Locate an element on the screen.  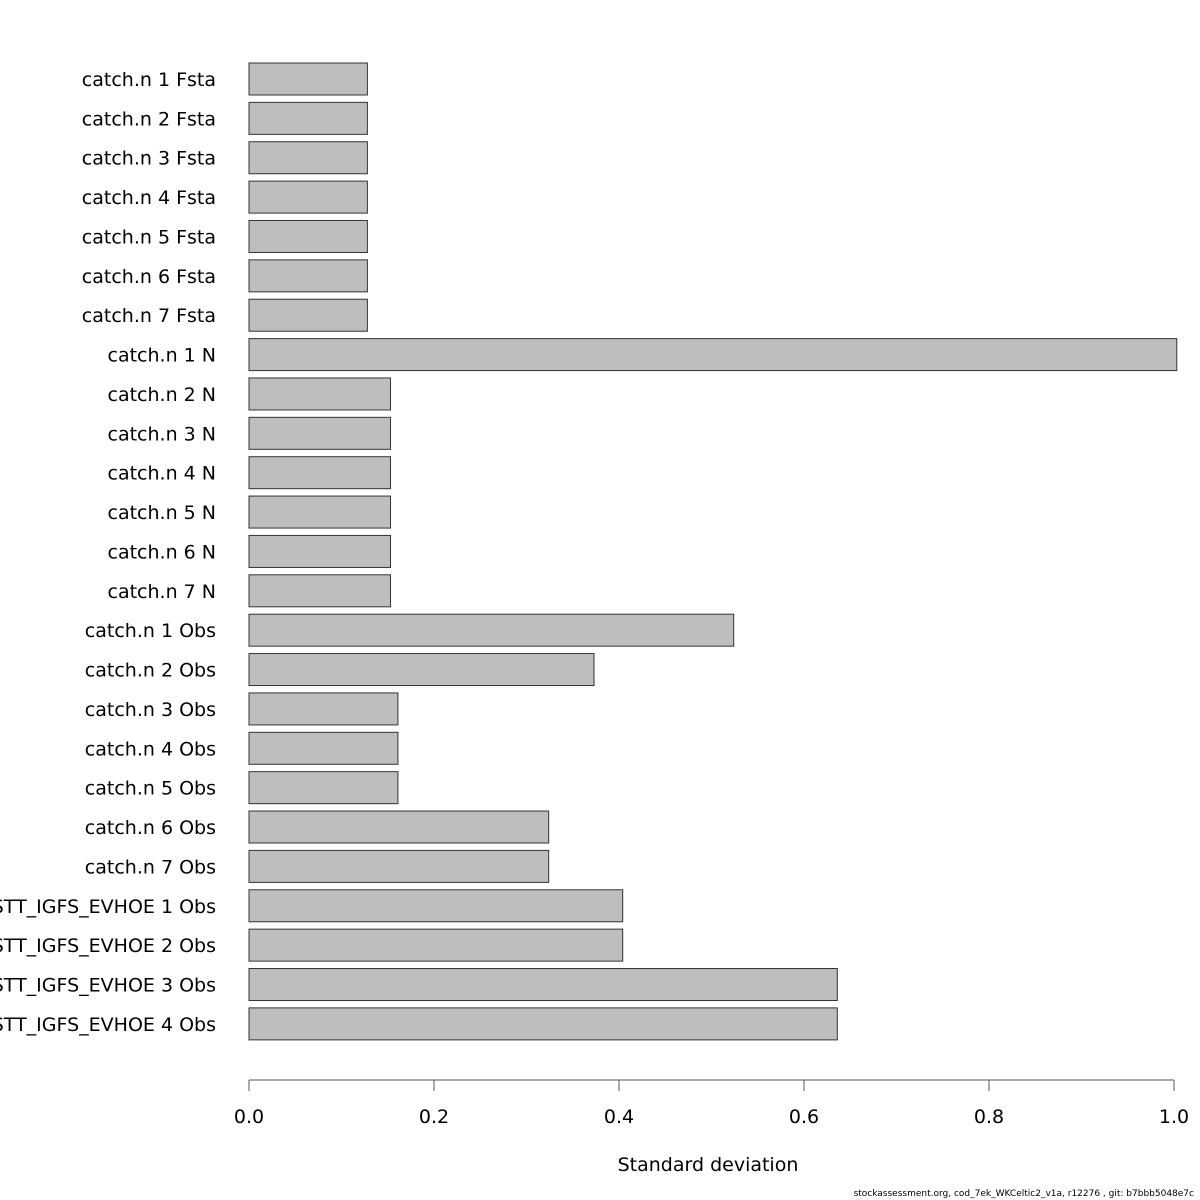
category-label: catch.n 1 Fsta is located at coordinates (149, 80).